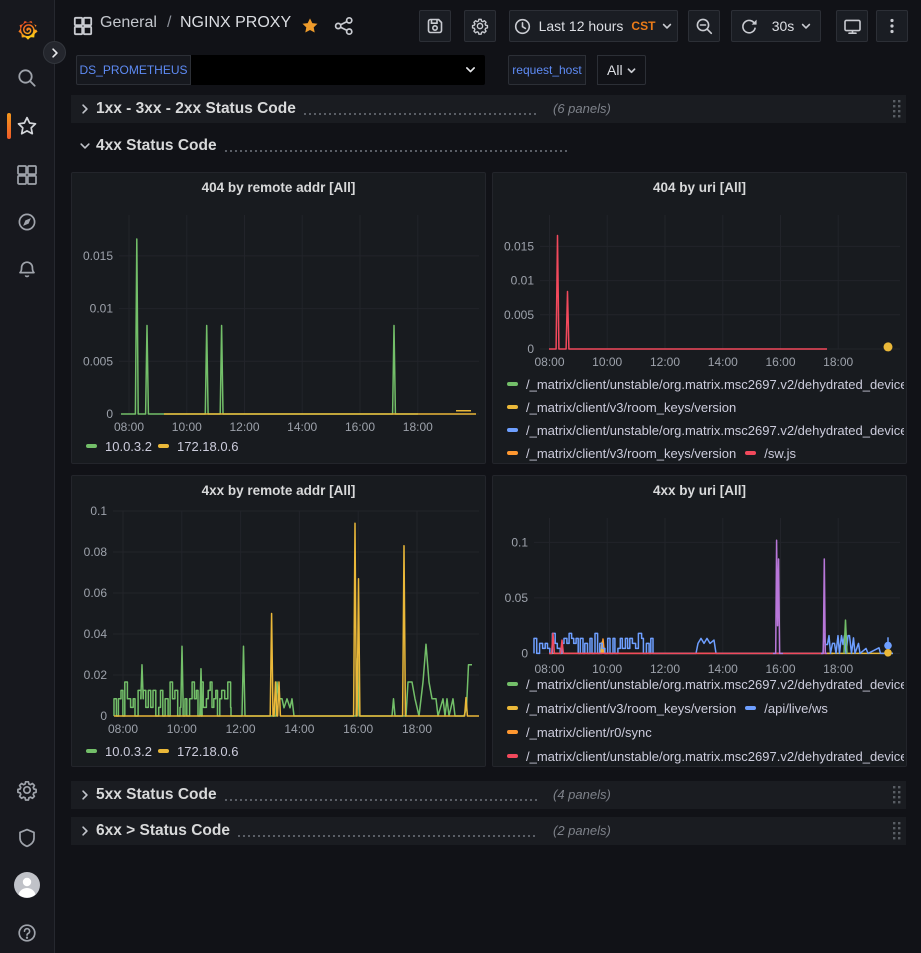  Describe the element at coordinates (96, 675) in the screenshot. I see `svg-text: 0.02` at that location.